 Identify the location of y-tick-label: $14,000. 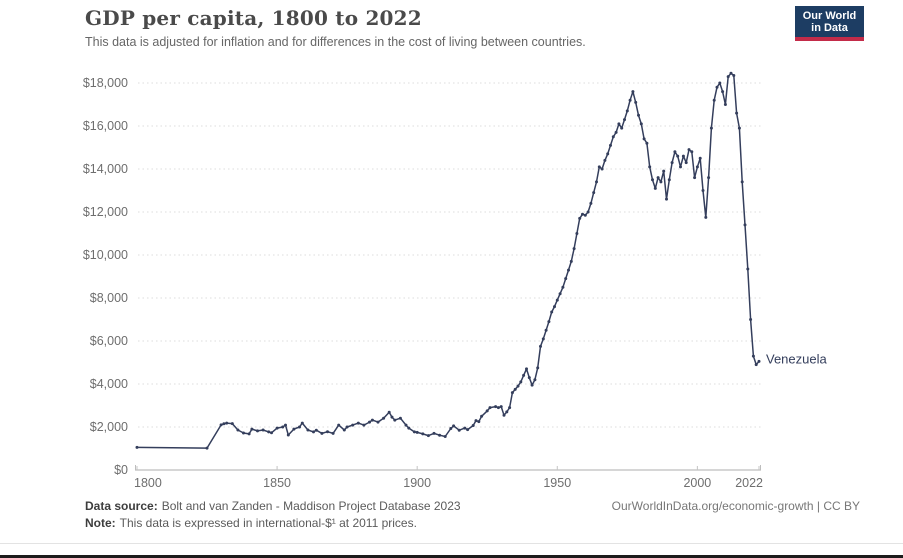
(105, 169).